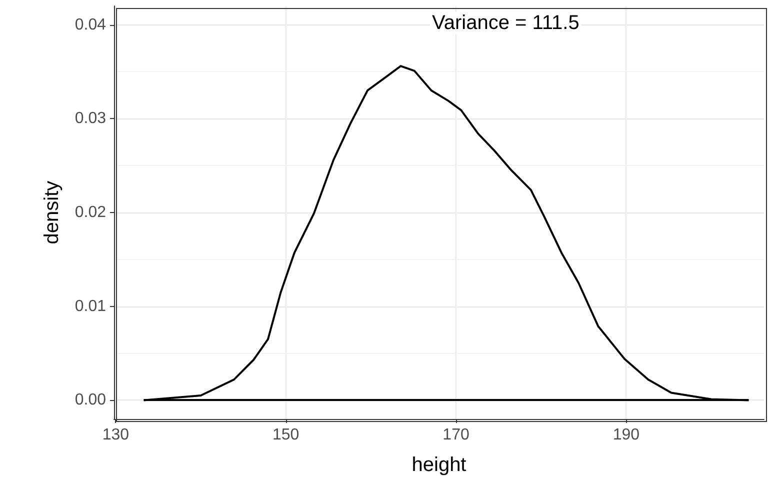 The image size is (769, 495). What do you see at coordinates (439, 465) in the screenshot?
I see `x-axis-title: height` at bounding box center [439, 465].